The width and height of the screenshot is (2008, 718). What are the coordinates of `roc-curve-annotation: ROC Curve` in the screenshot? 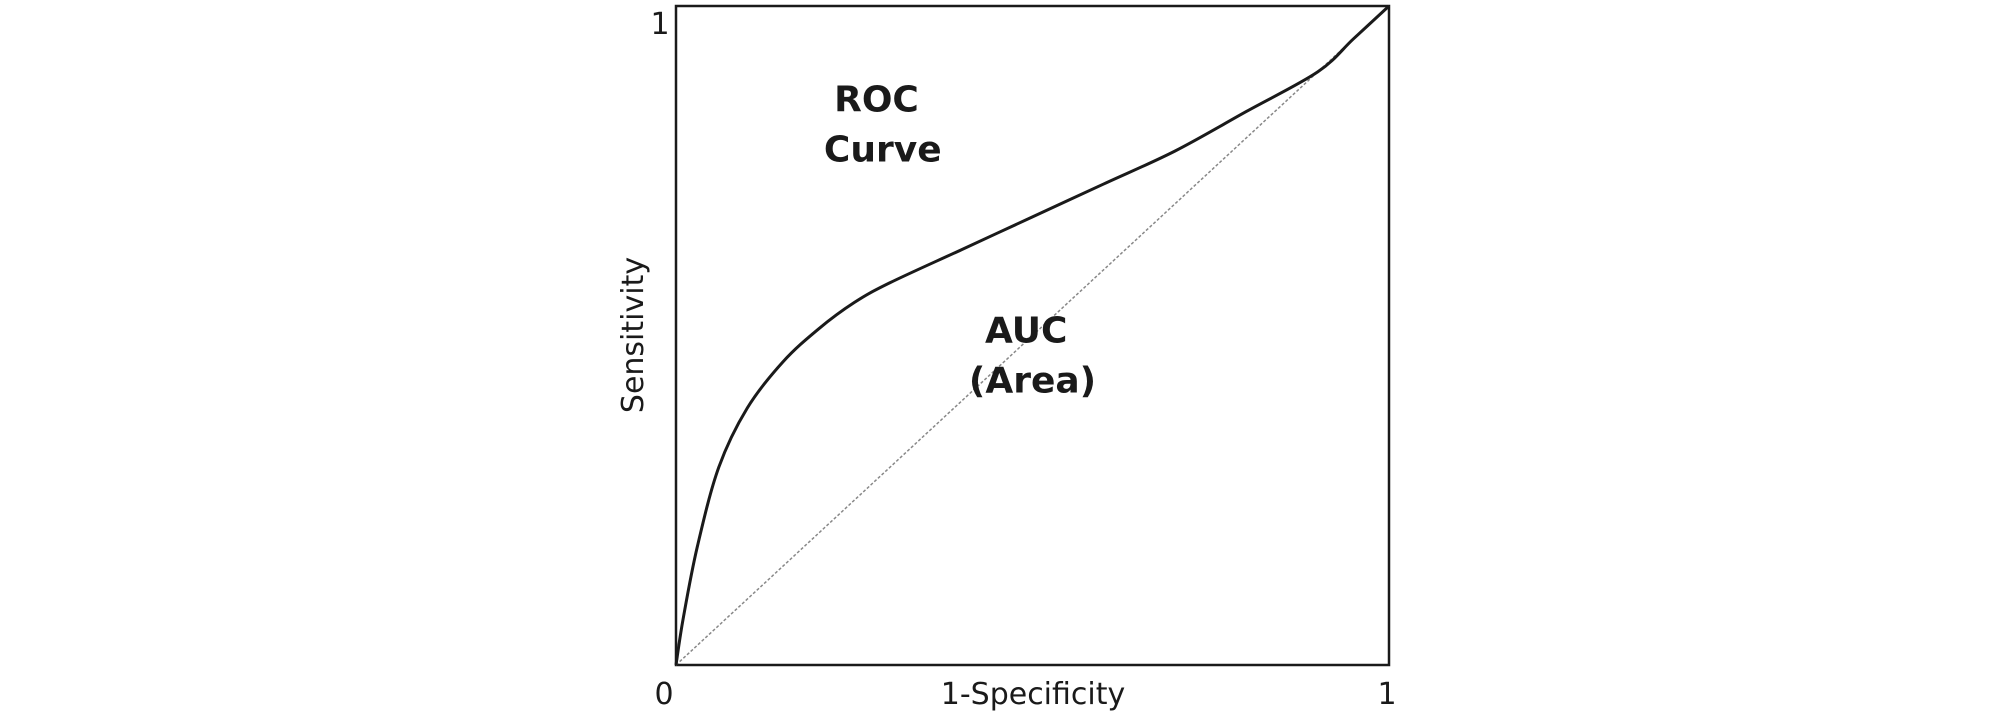 It's located at (883, 125).